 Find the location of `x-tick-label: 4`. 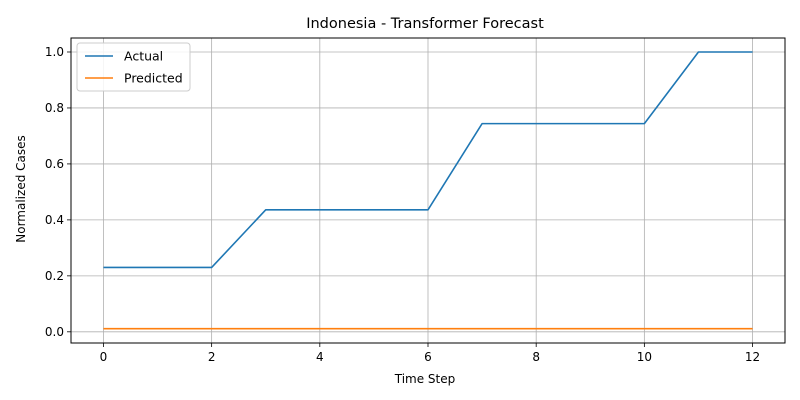

x-tick-label: 4 is located at coordinates (320, 357).